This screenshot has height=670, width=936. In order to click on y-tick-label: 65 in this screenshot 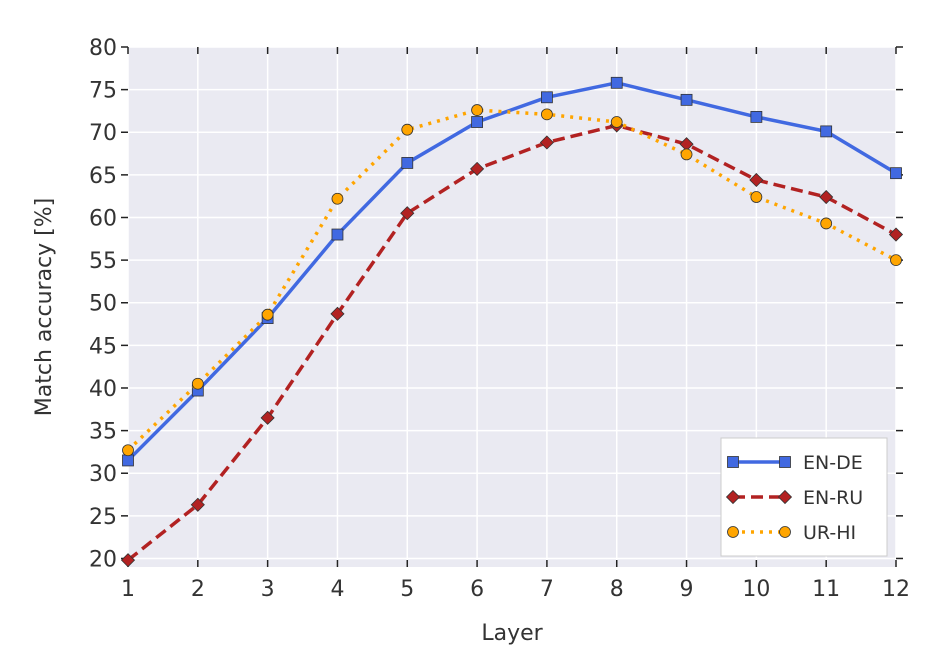, I will do `click(103, 176)`.